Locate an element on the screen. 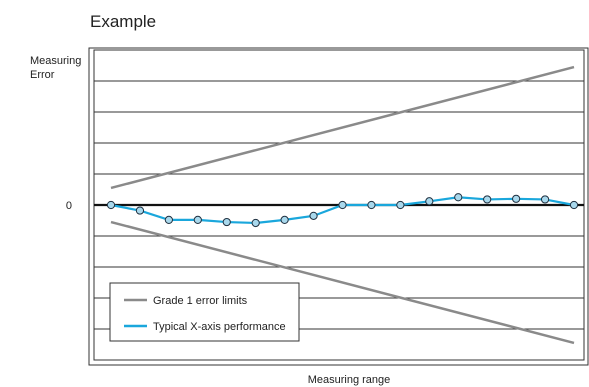  chart-title: Example is located at coordinates (123, 21).